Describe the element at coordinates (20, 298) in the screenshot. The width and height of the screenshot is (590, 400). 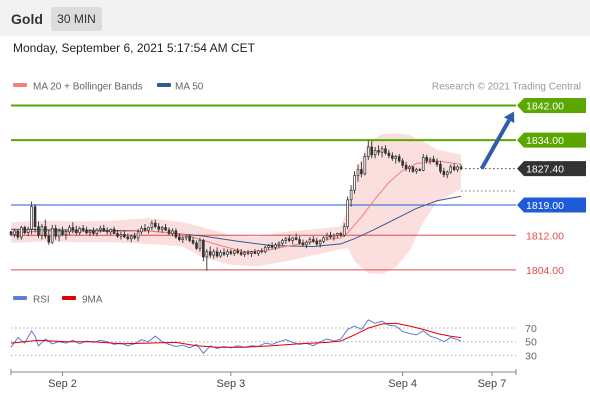
I see `legend-swatch-rsi` at that location.